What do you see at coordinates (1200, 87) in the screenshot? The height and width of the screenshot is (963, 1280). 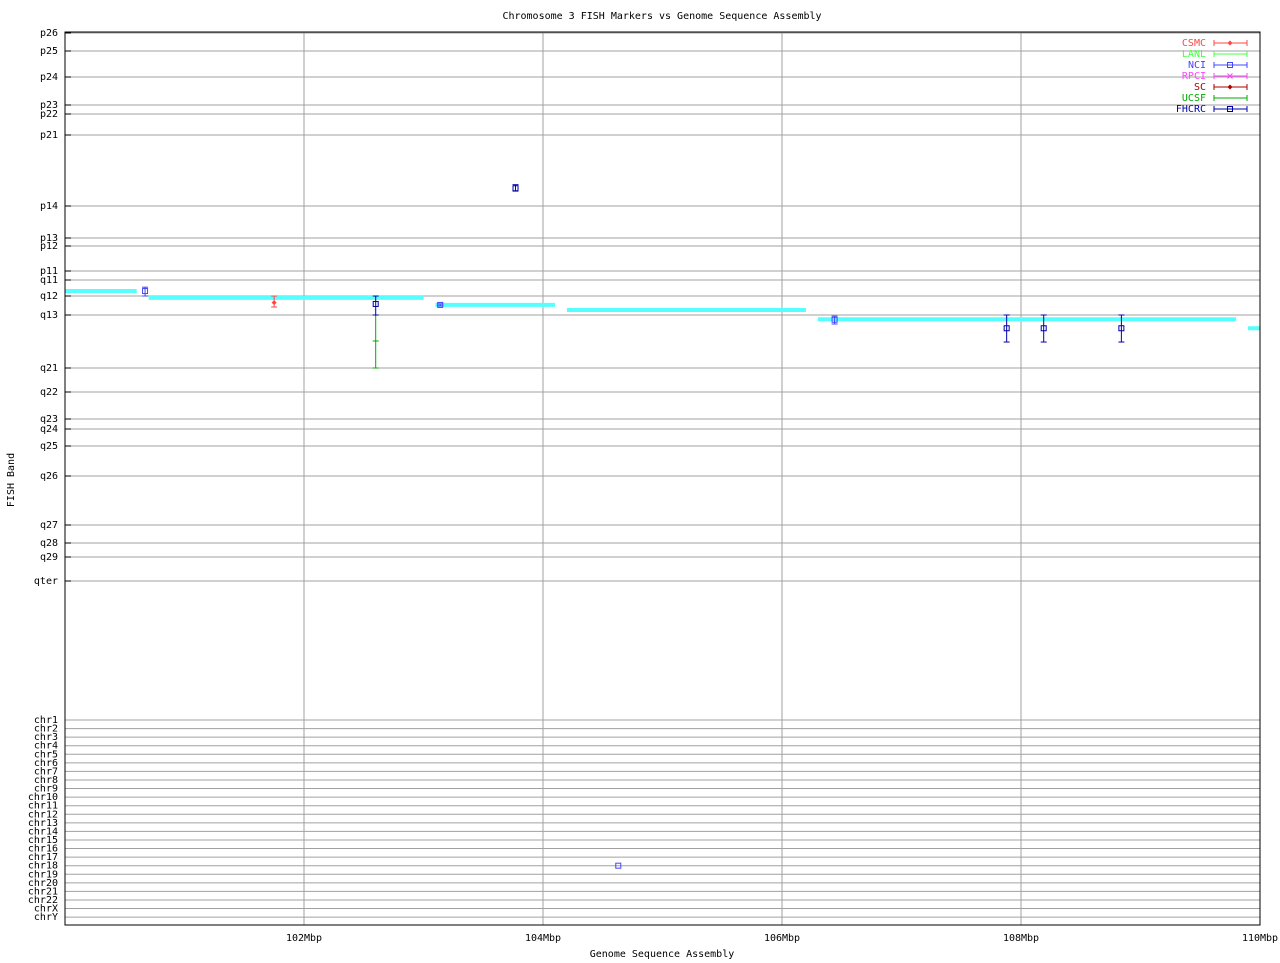 I see `legend-label: SC` at bounding box center [1200, 87].